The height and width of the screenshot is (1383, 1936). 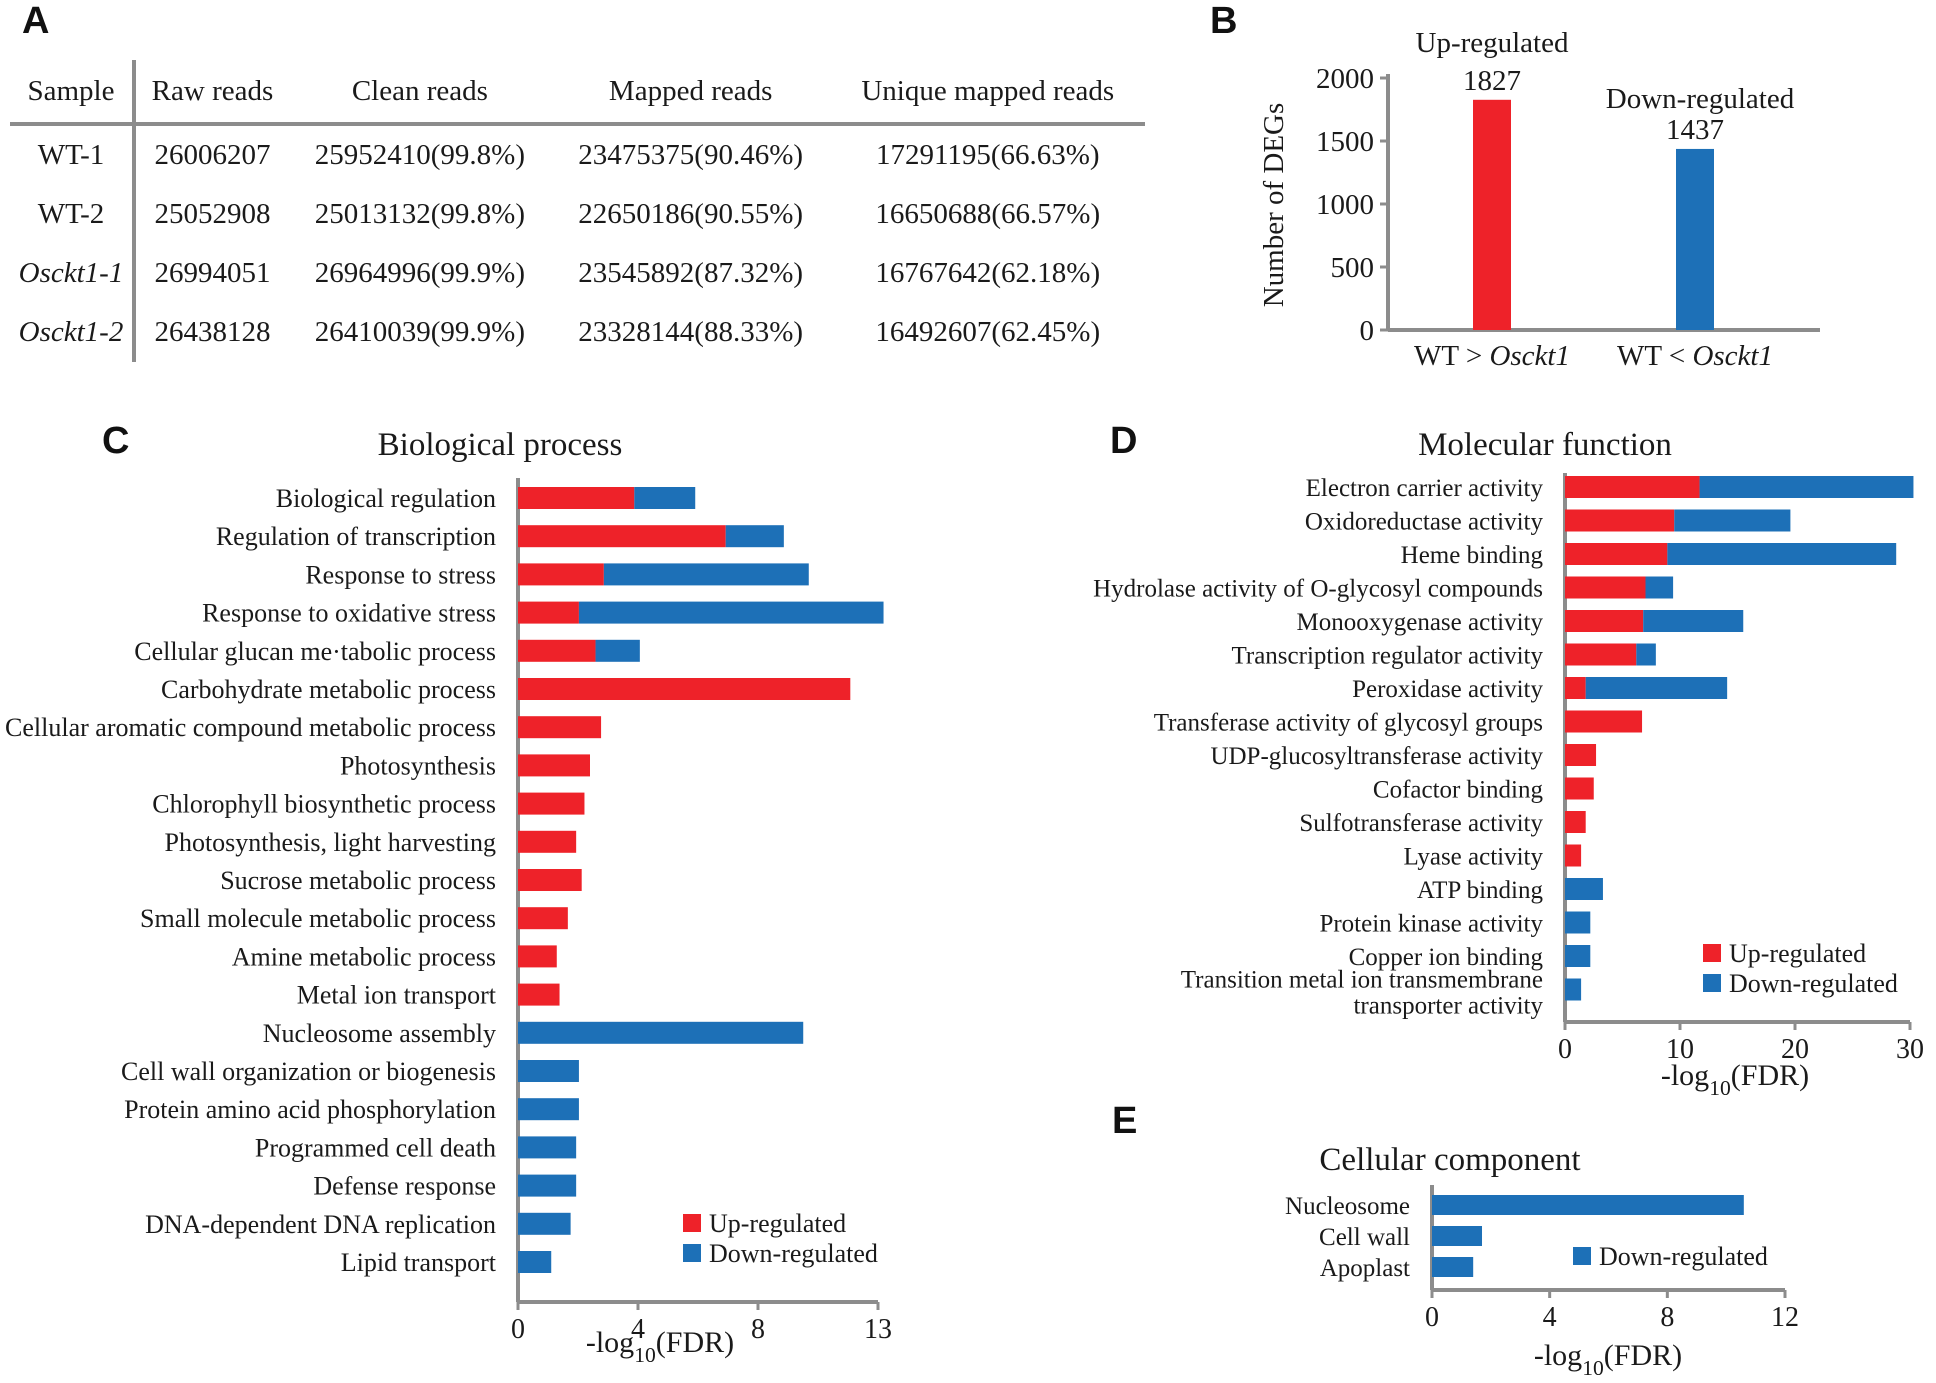 What do you see at coordinates (1695, 130) in the screenshot?
I see `data-label: 1437` at bounding box center [1695, 130].